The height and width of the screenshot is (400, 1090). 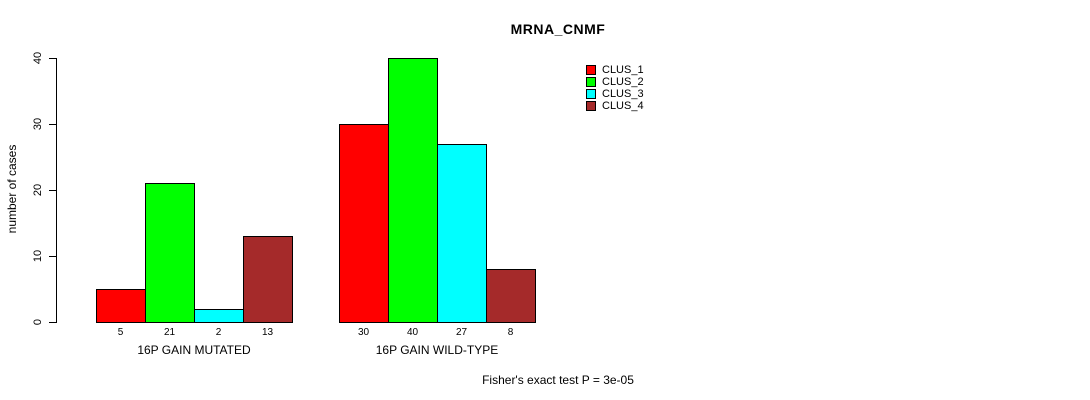 What do you see at coordinates (623, 106) in the screenshot?
I see `legend-label: CLUS_4` at bounding box center [623, 106].